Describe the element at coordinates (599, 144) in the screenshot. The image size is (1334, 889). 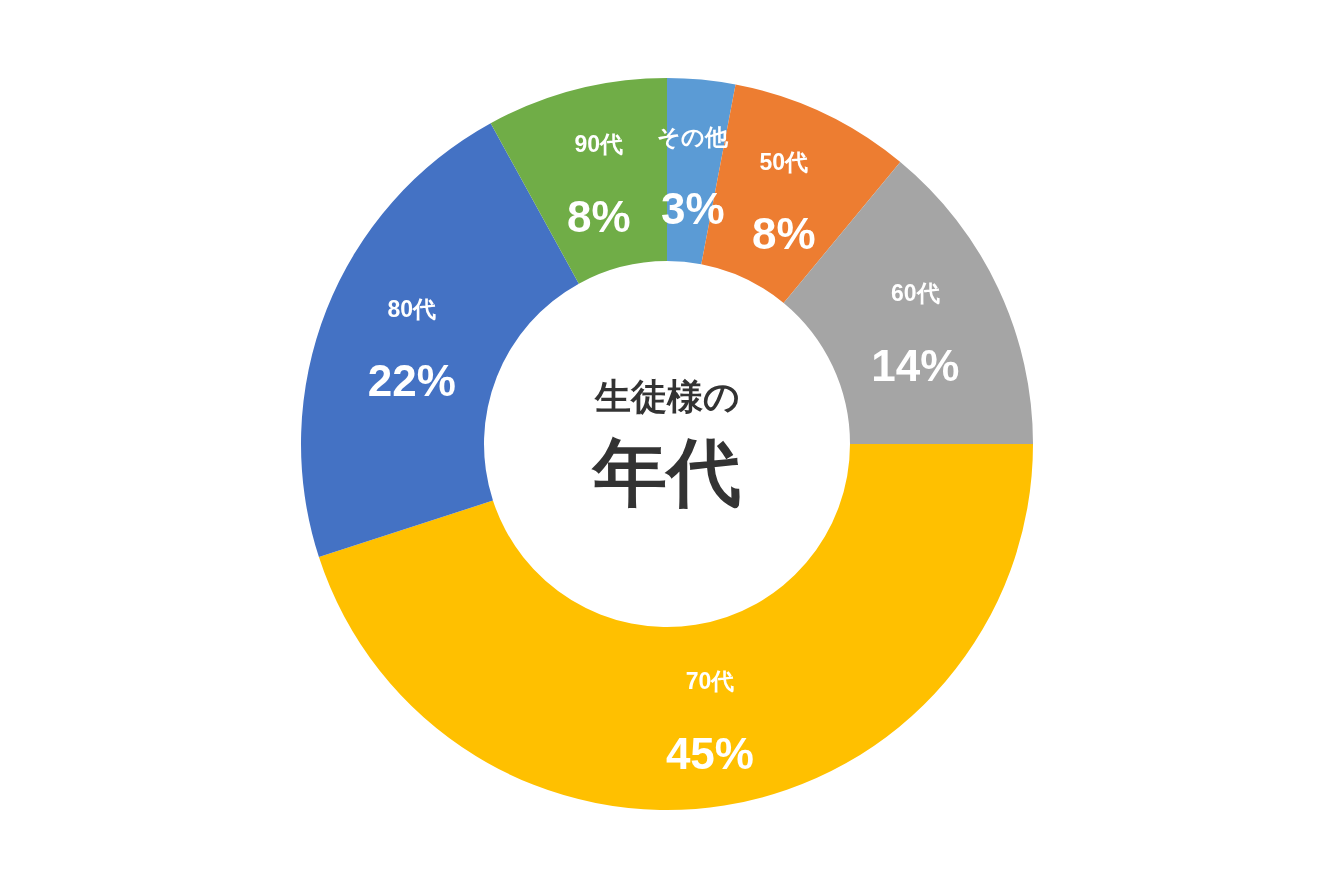
I see `slice-label: 90代` at that location.